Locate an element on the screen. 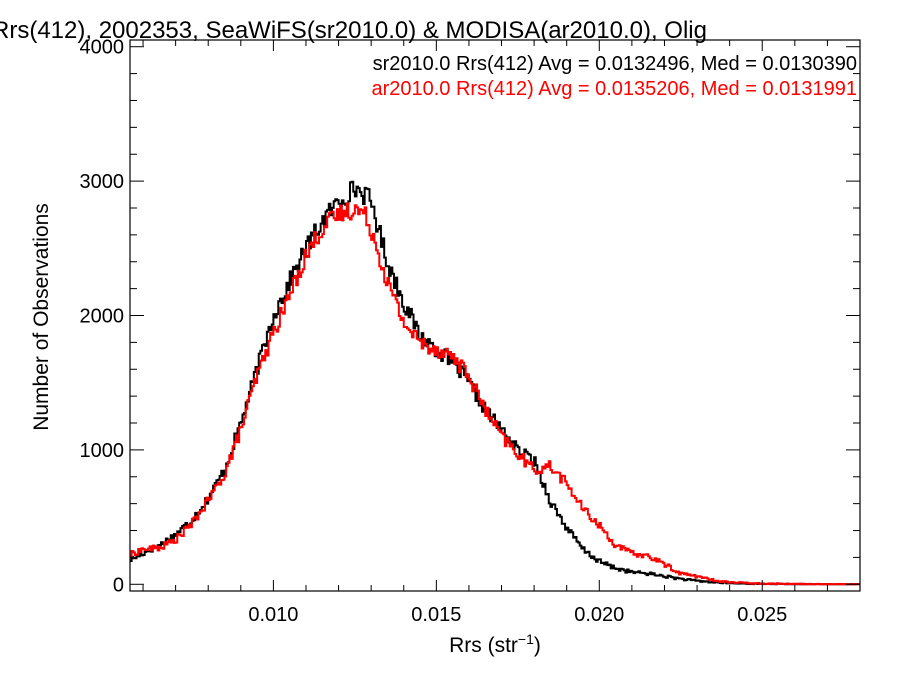 The height and width of the screenshot is (675, 900). y-tick-label: 3000 is located at coordinates (102, 182).